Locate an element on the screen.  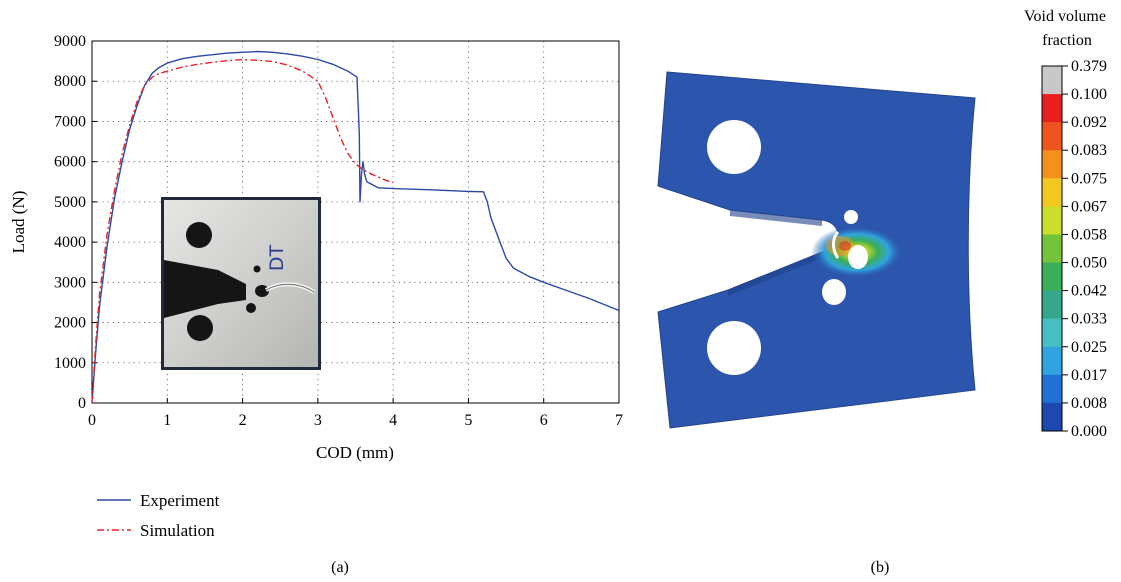
y-tick-label: 4000 is located at coordinates (70, 242).